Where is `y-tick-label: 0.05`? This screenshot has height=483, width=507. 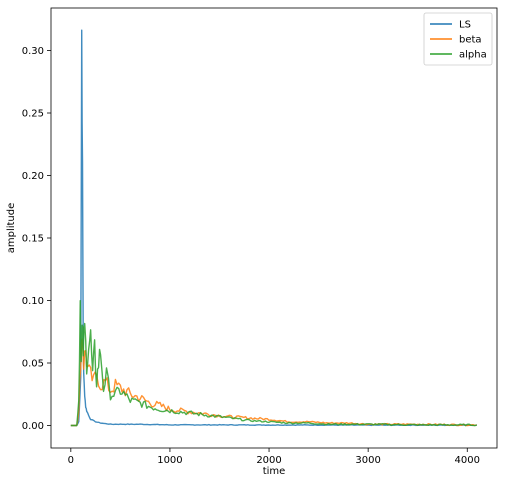
y-tick-label: 0.05 is located at coordinates (33, 364).